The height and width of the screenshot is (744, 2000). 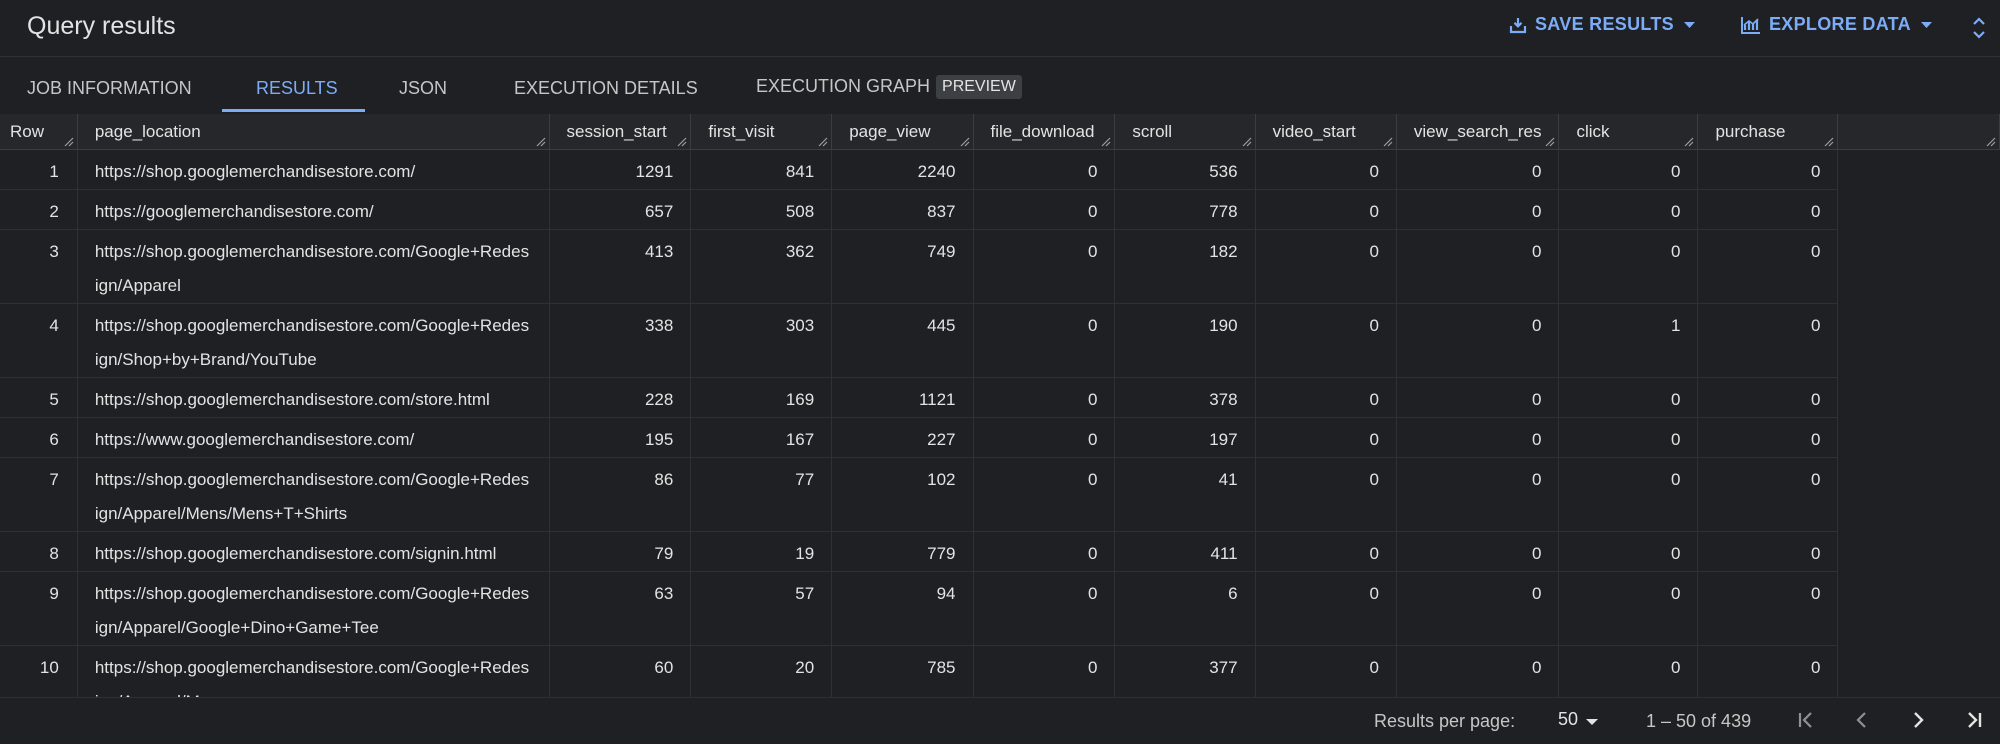 What do you see at coordinates (761, 397) in the screenshot?
I see `cell-first-visit: 169` at bounding box center [761, 397].